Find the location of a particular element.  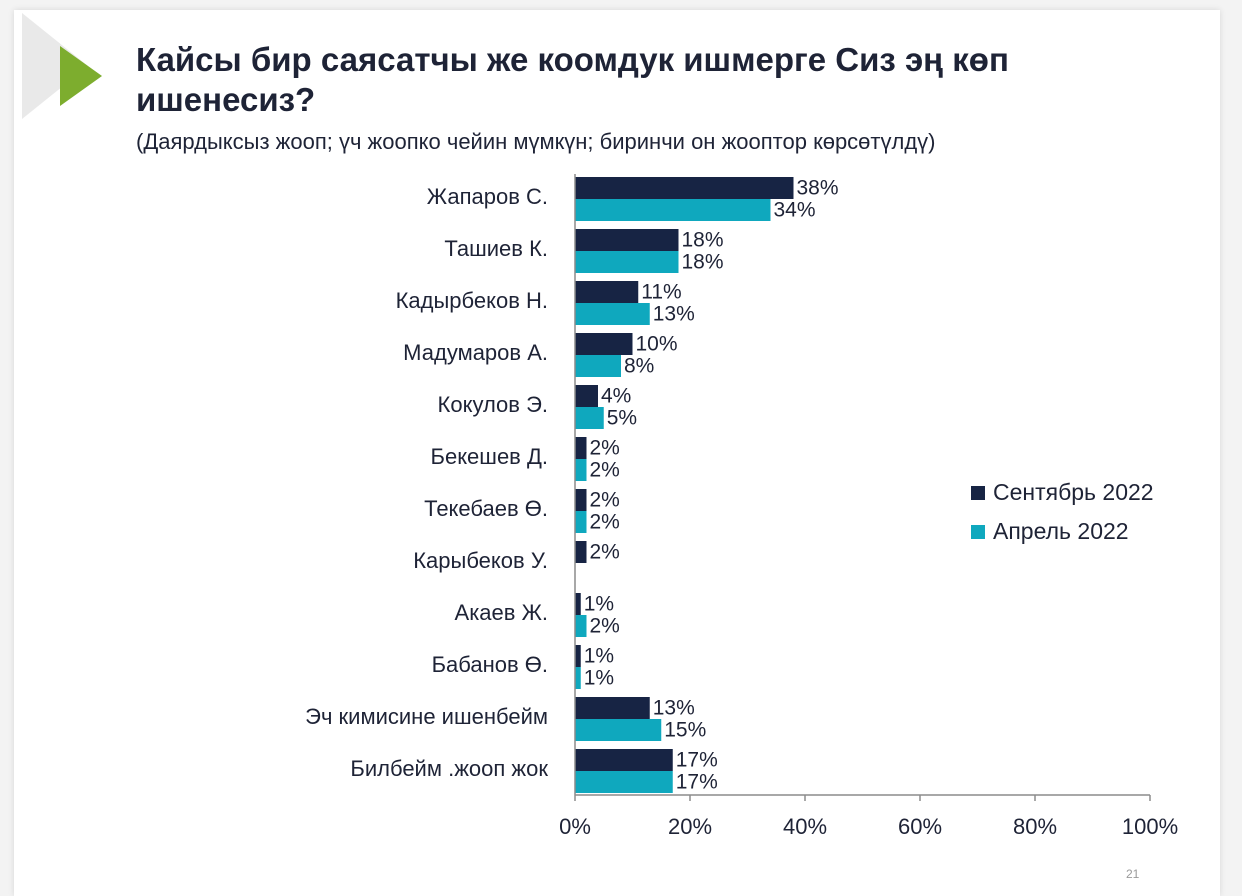

x-tick-label: 80% is located at coordinates (1035, 826).